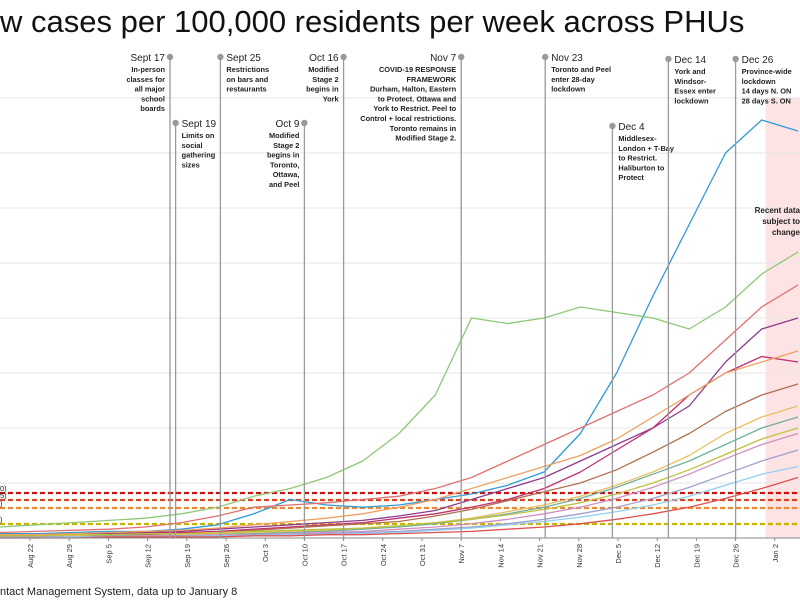  What do you see at coordinates (153, 98) in the screenshot?
I see `event-description-line: school` at bounding box center [153, 98].